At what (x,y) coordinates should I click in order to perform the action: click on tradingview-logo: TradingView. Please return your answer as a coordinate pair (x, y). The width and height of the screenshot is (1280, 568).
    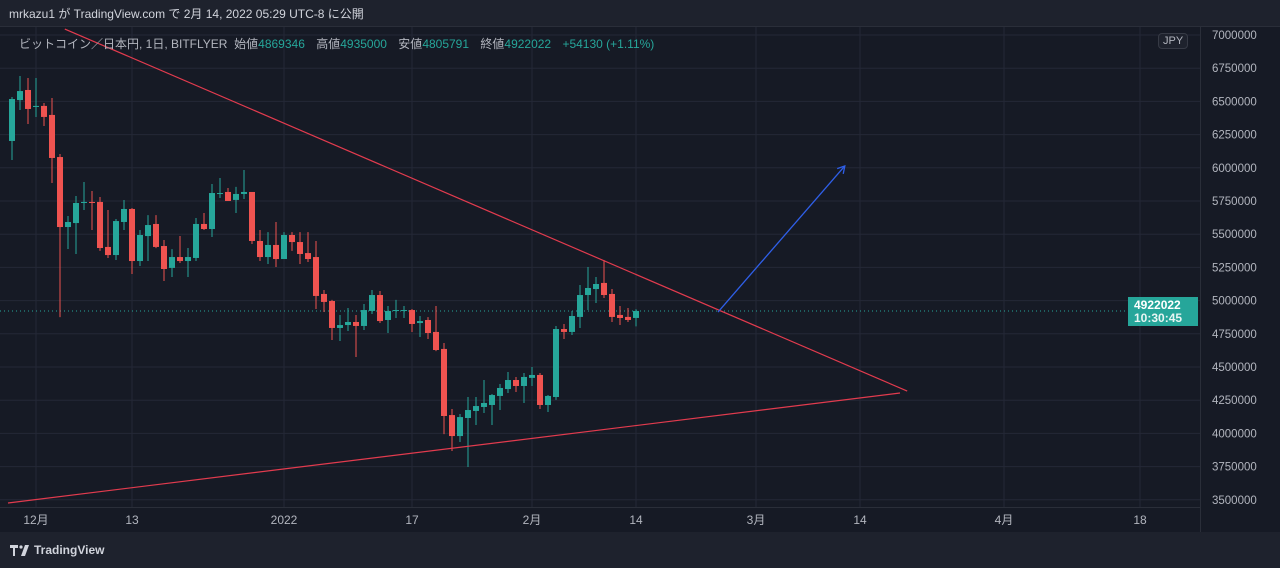
    Looking at the image, I should click on (57, 550).